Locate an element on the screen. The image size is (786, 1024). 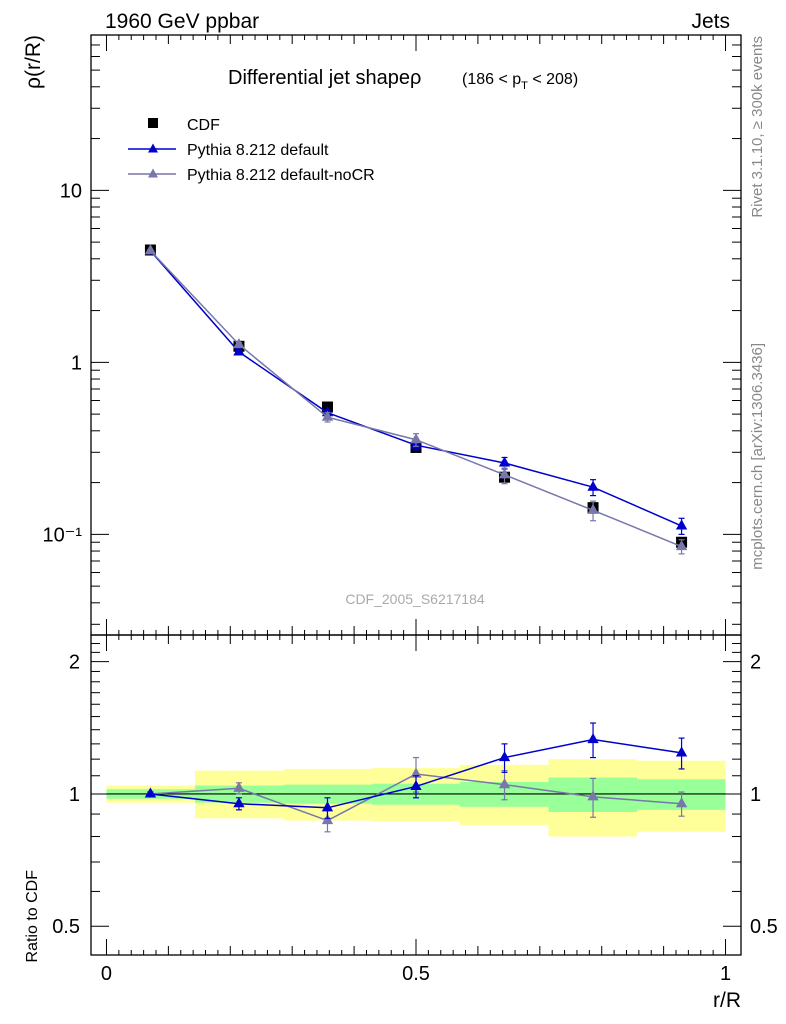
legend-marker-nocr is located at coordinates (153, 173).